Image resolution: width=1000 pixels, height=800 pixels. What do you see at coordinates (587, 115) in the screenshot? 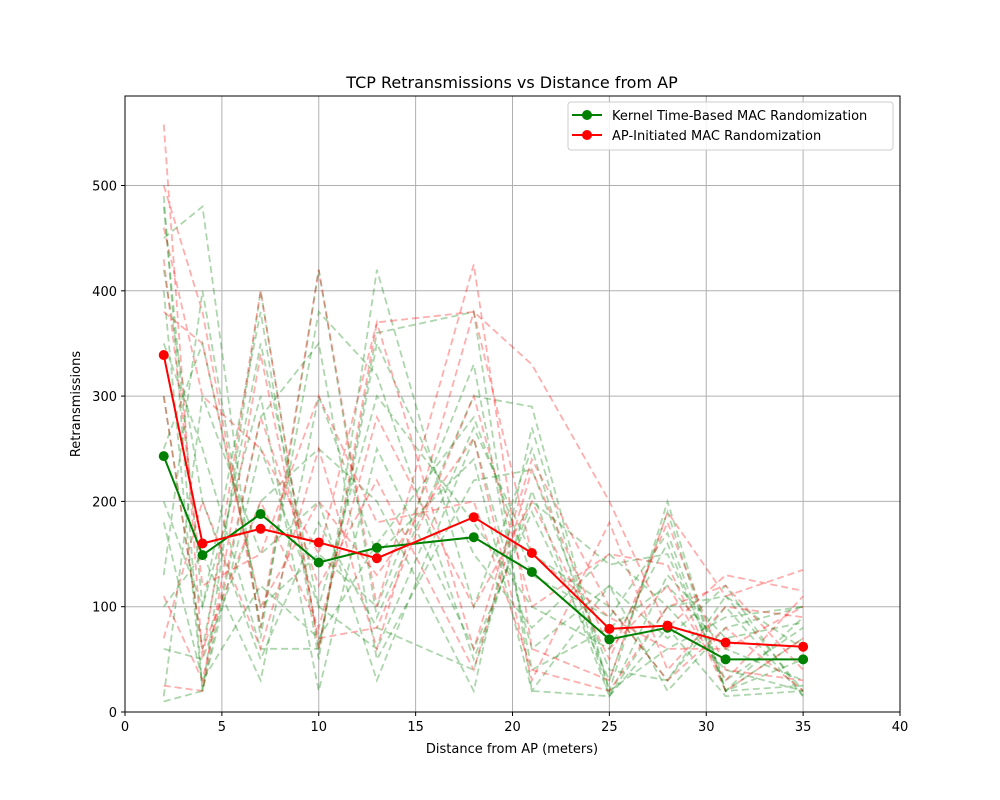
I see `legend-marker-kernel` at bounding box center [587, 115].